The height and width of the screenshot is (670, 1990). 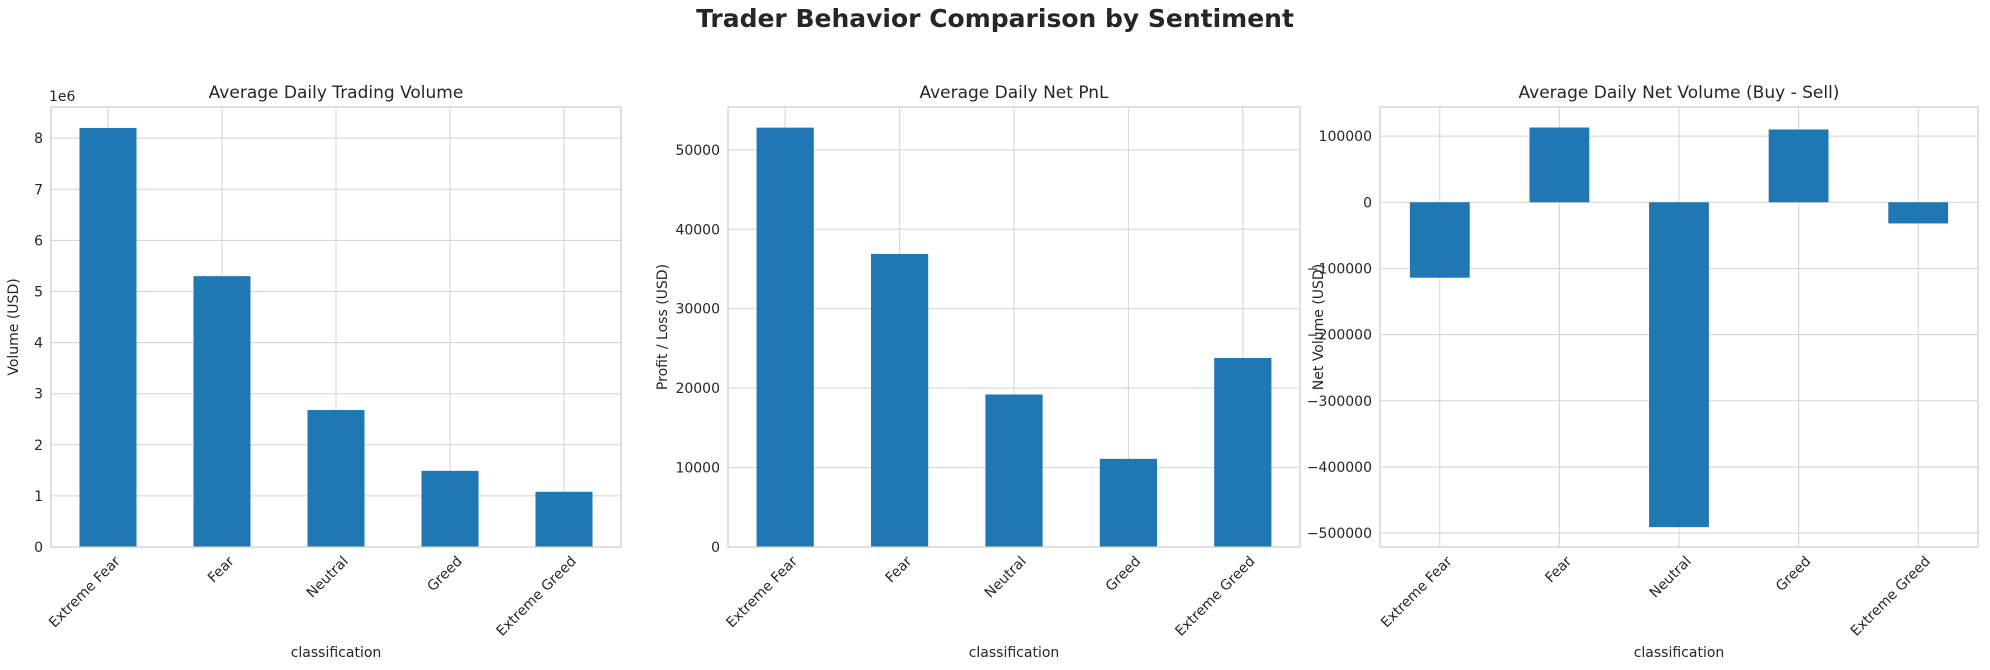 I want to click on y-tick-label: 6, so click(x=38, y=241).